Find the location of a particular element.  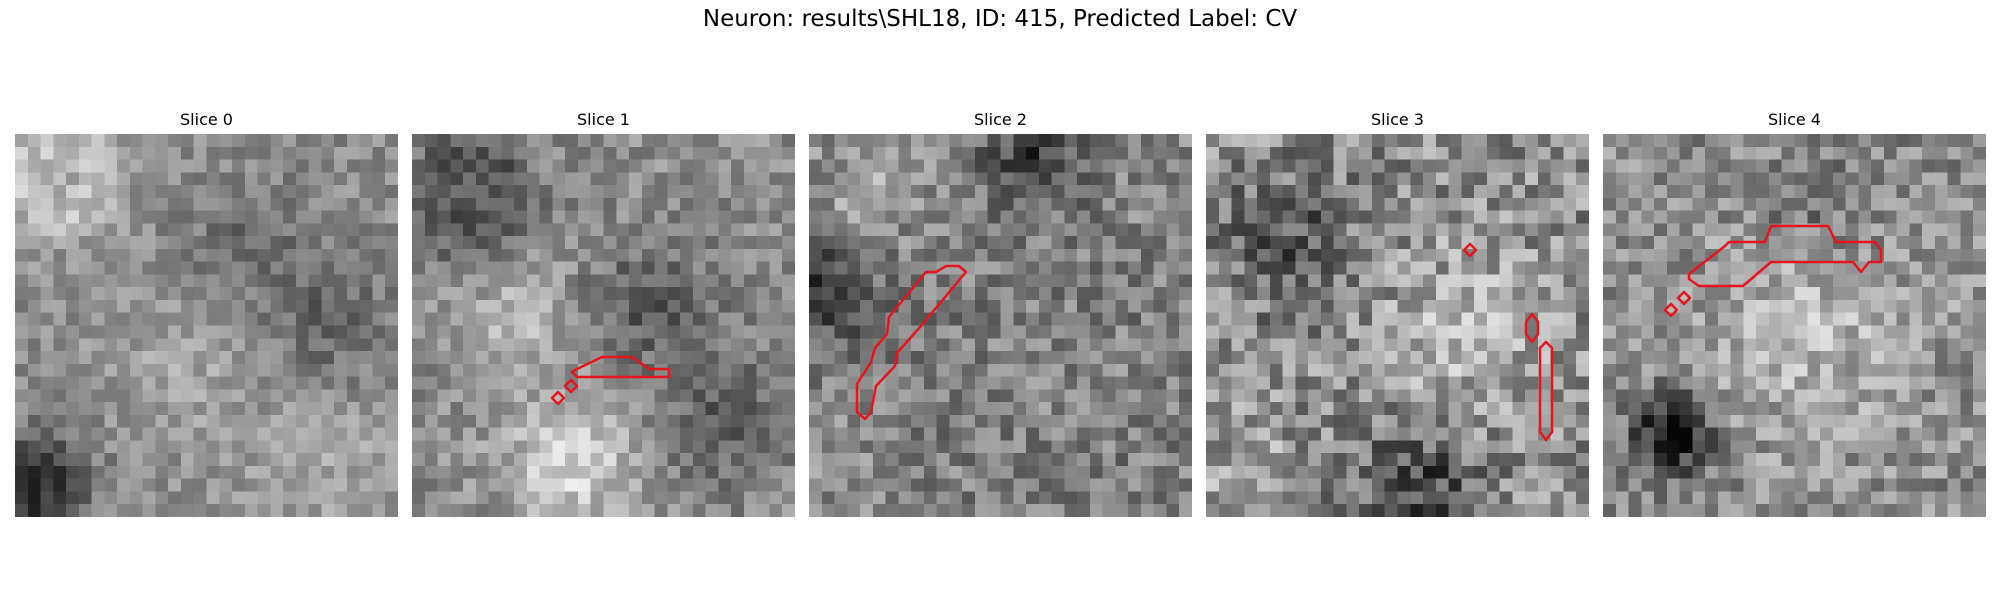

slice-title: Slice 2 is located at coordinates (1000, 120).